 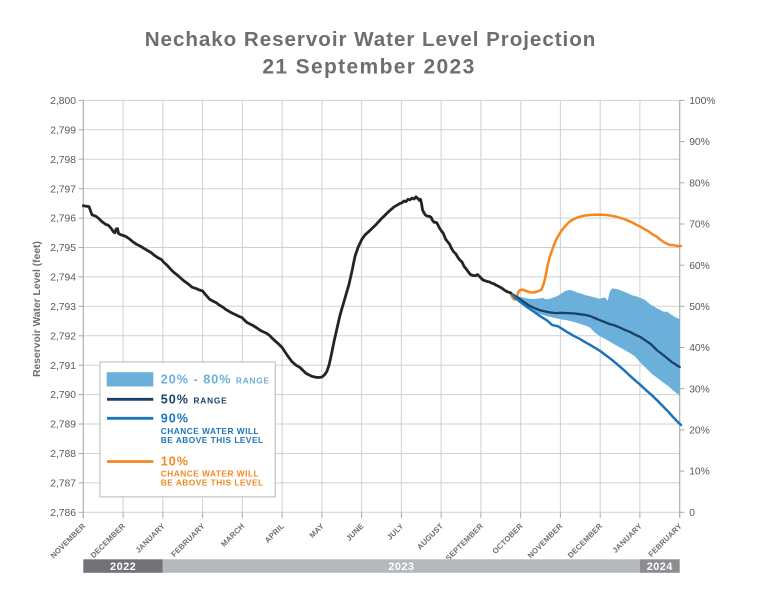 What do you see at coordinates (63, 336) in the screenshot?
I see `svg-text: 2,792` at bounding box center [63, 336].